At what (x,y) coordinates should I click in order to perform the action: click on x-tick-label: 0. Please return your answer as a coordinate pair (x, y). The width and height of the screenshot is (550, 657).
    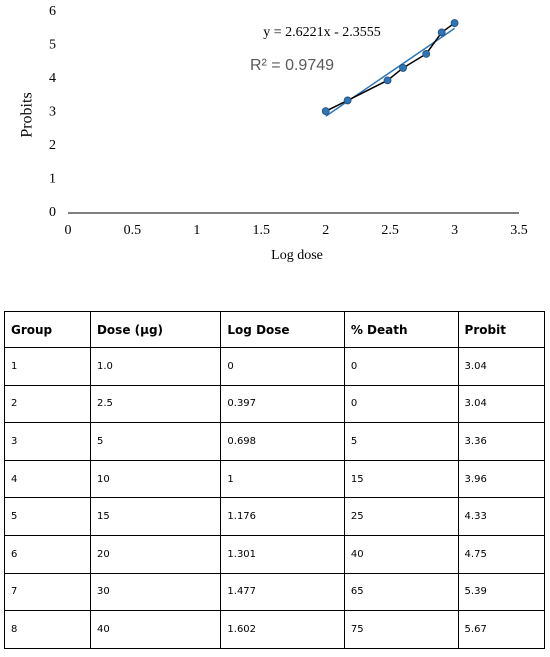
    Looking at the image, I should click on (68, 230).